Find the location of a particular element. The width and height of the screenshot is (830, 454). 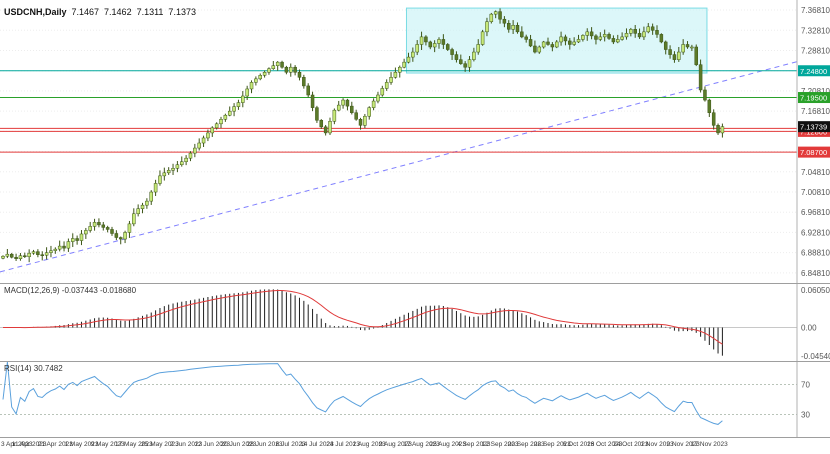

date-label: 12 Jun 2023 is located at coordinates (212, 444).